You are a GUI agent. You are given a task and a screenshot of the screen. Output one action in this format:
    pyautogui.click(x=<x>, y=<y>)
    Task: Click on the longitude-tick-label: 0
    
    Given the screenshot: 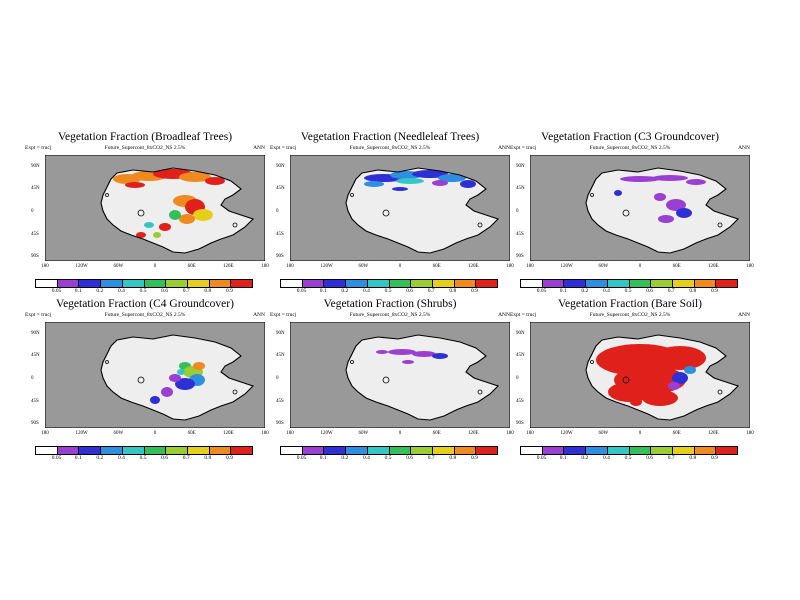 What is the action you would take?
    pyautogui.click(x=640, y=433)
    